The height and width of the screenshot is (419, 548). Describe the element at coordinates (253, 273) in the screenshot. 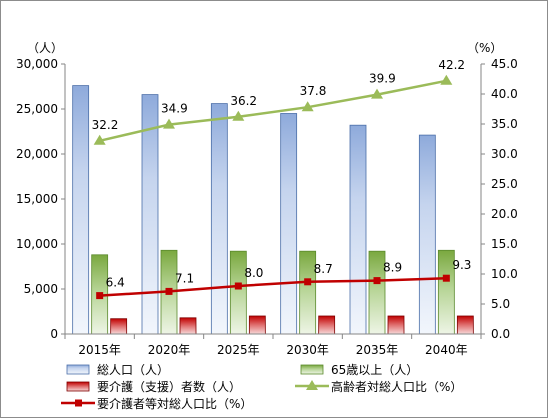

I see `care-ratio-label: 8.0` at that location.